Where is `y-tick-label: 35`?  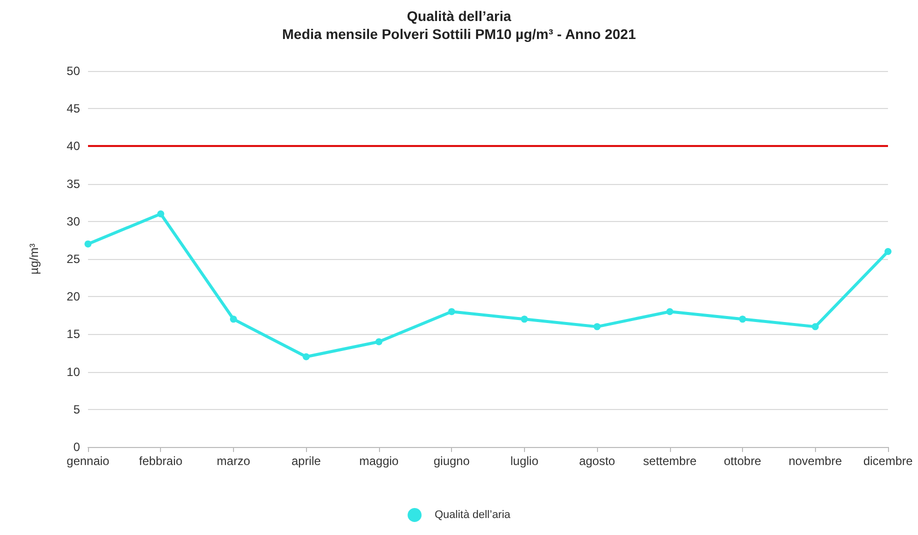 y-tick-label: 35 is located at coordinates (73, 183).